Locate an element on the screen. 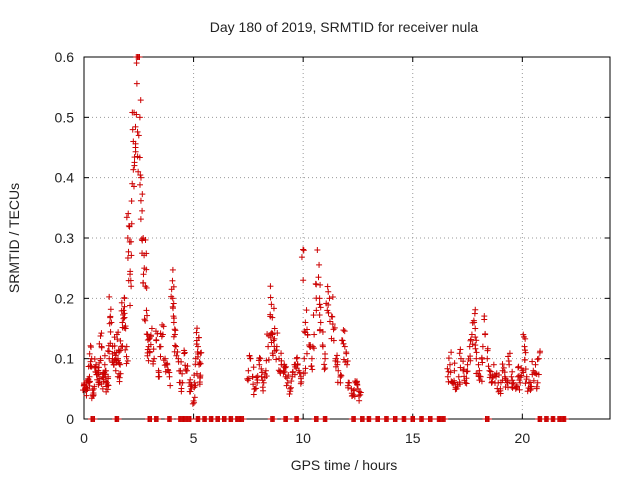 The image size is (640, 480). y-tick-label: 0.3 is located at coordinates (65, 238).